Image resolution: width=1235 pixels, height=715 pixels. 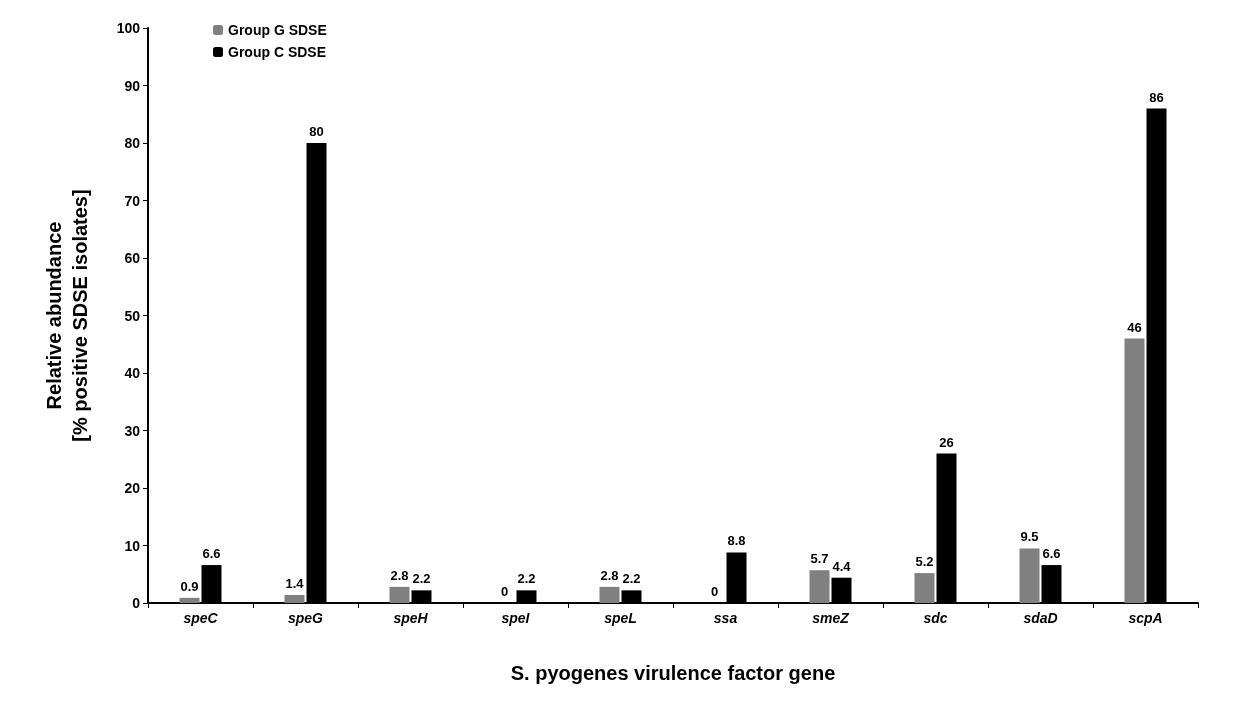 What do you see at coordinates (128, 28) in the screenshot?
I see `y-tick-label: 100` at bounding box center [128, 28].